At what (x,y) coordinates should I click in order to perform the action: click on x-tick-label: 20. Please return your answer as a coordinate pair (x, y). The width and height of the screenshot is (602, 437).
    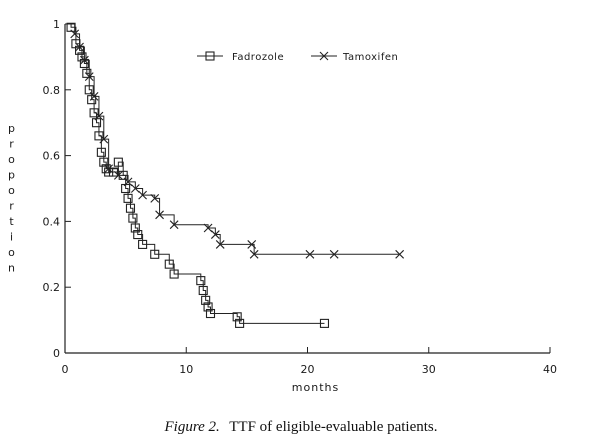
    Looking at the image, I should click on (308, 369).